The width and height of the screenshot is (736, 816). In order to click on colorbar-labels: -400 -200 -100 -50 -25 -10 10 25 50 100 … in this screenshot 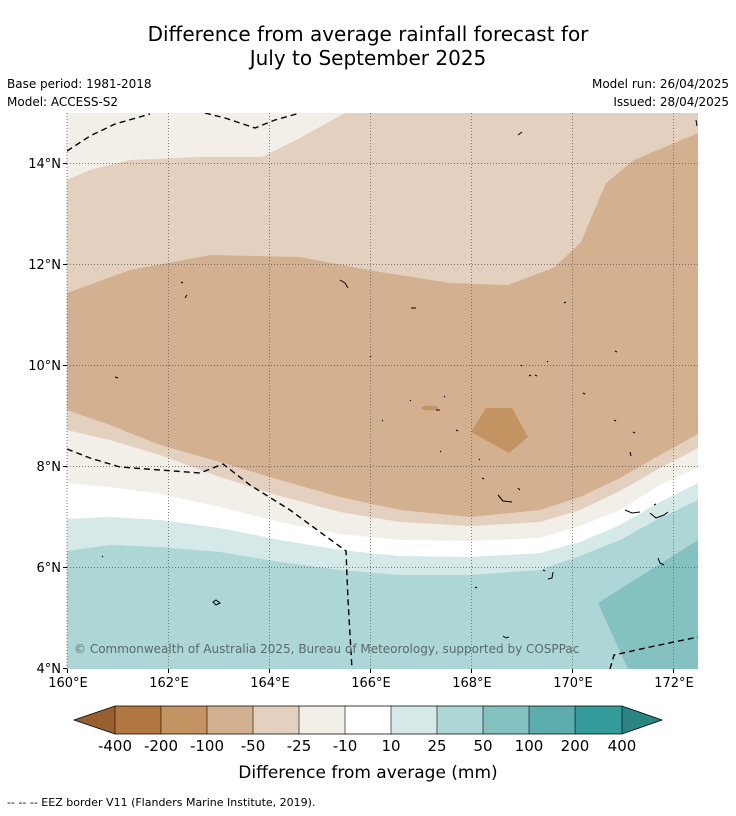, I will do `click(367, 746)`.